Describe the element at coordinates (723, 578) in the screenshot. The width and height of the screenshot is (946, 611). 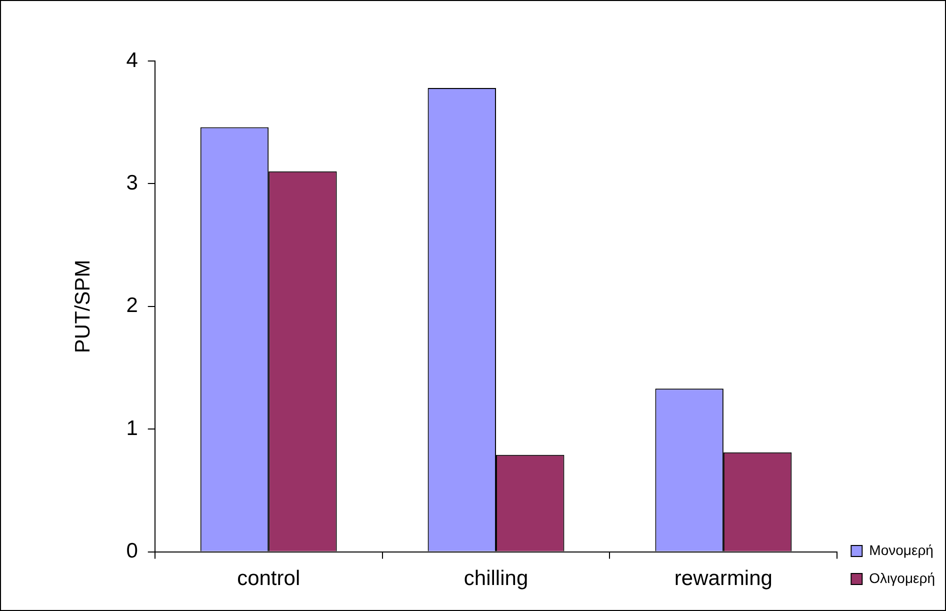
I see `x-tick-label: rewarming` at that location.